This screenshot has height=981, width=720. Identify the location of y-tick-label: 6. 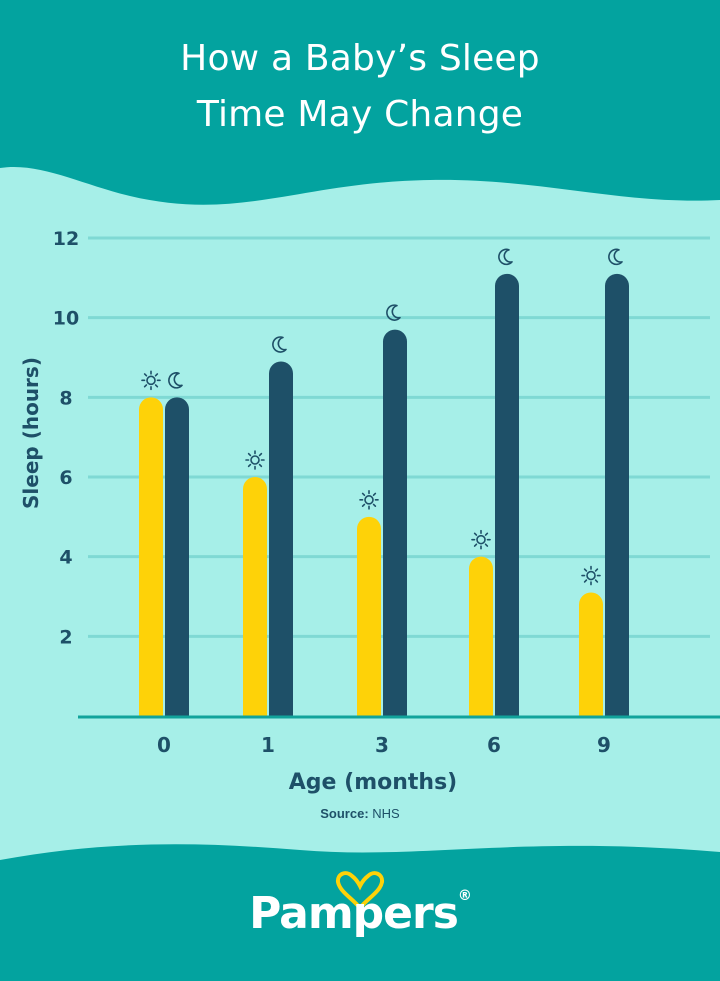
(65, 478).